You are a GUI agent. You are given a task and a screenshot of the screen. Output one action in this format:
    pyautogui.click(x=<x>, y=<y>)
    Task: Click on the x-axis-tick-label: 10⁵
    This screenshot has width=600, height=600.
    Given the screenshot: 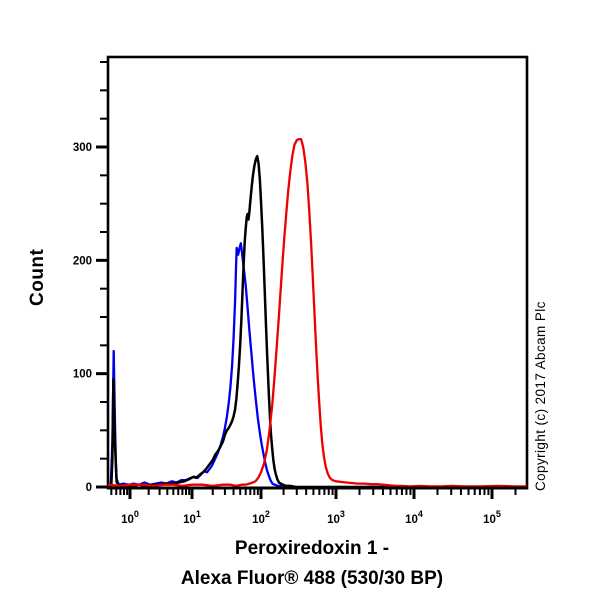 What is the action you would take?
    pyautogui.click(x=492, y=517)
    